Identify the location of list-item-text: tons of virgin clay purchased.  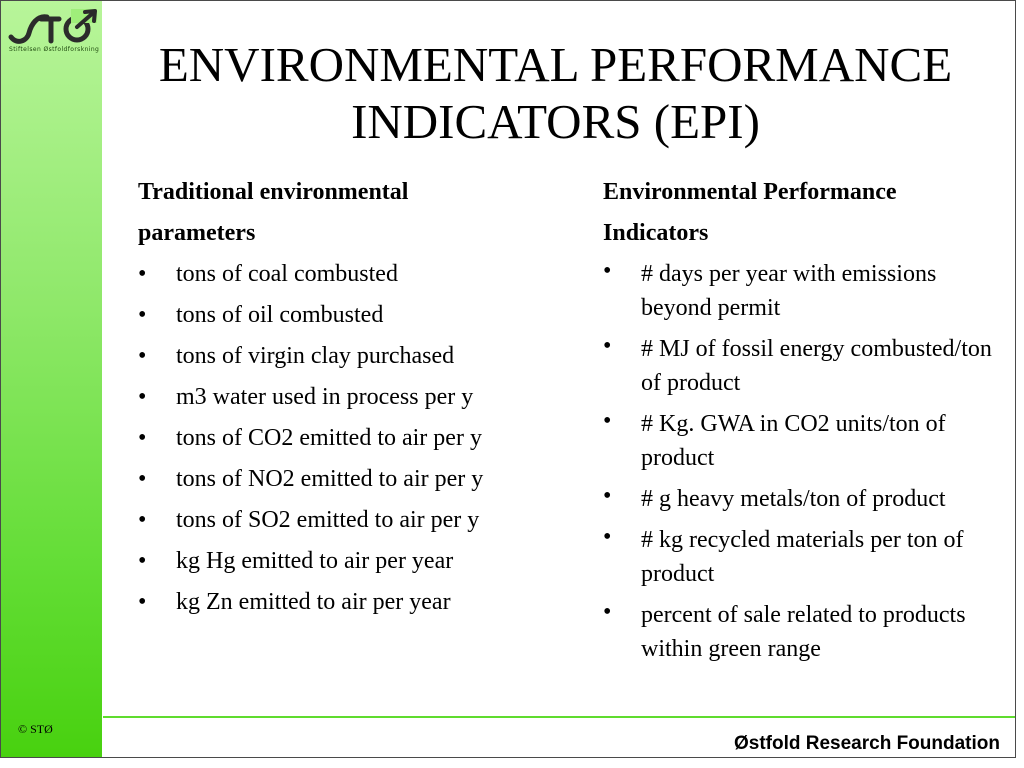
(315, 356).